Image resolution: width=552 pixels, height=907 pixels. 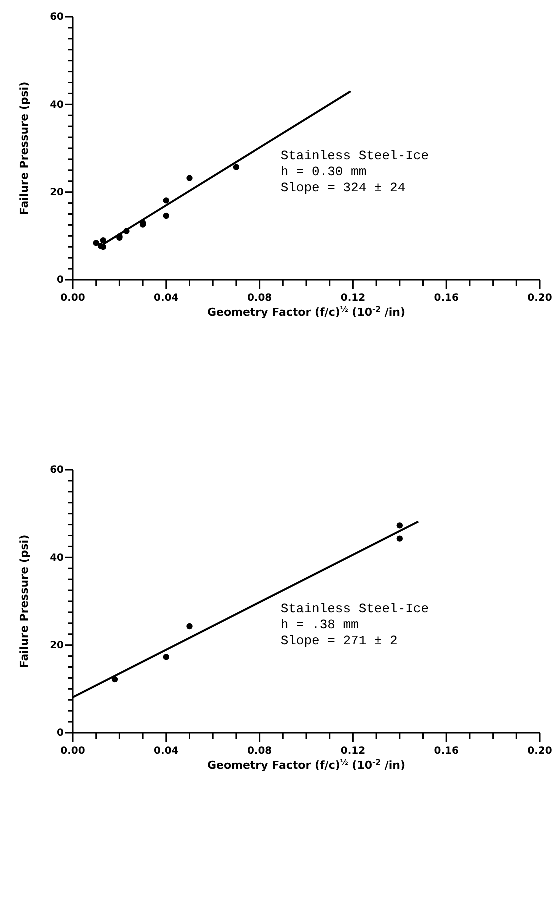 What do you see at coordinates (343, 188) in the screenshot?
I see `annotation: Slope = 324 ± 24` at bounding box center [343, 188].